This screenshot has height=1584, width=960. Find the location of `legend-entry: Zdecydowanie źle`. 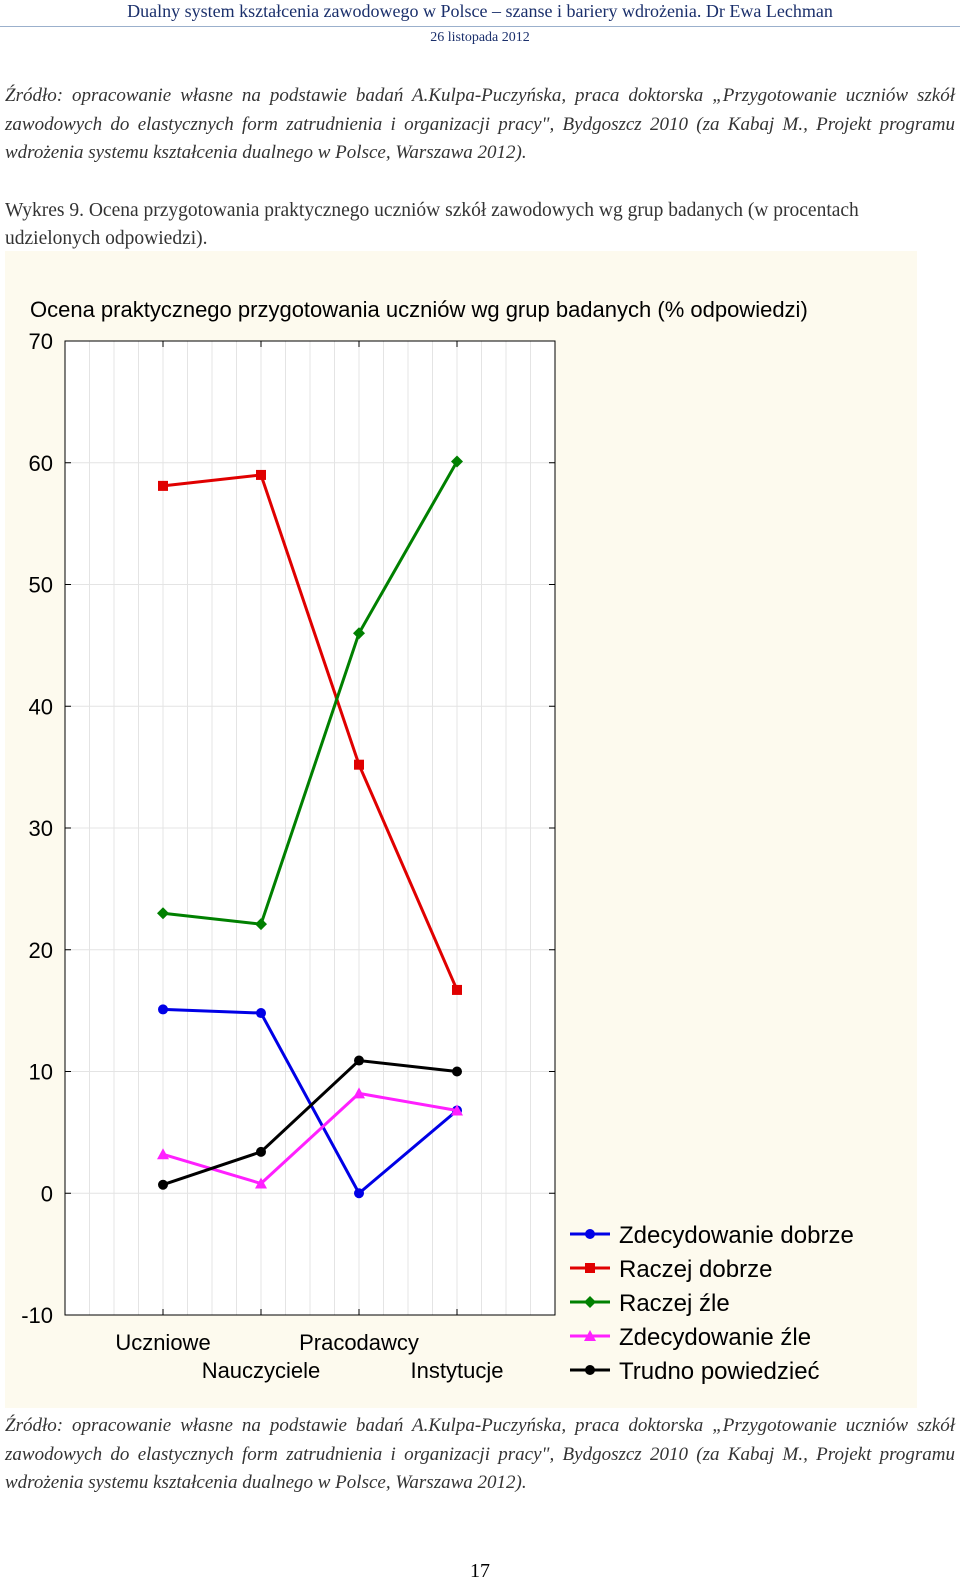

legend-entry: Zdecydowanie źle is located at coordinates (690, 1337).